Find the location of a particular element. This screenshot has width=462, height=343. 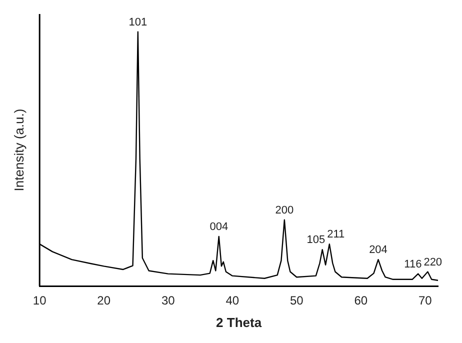

x-tick-label: 50 is located at coordinates (297, 301).